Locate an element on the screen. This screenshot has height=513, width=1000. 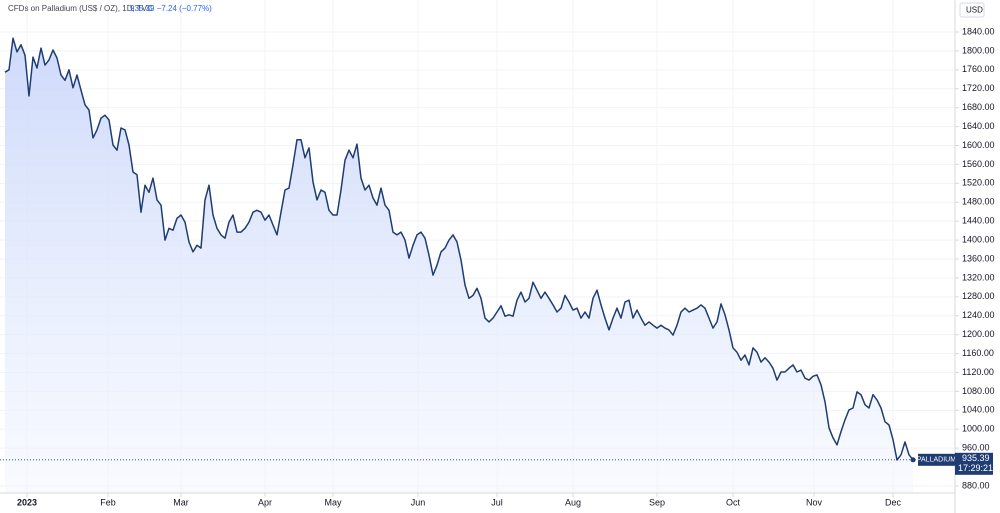
price-label: 935.39 is located at coordinates (976, 458).